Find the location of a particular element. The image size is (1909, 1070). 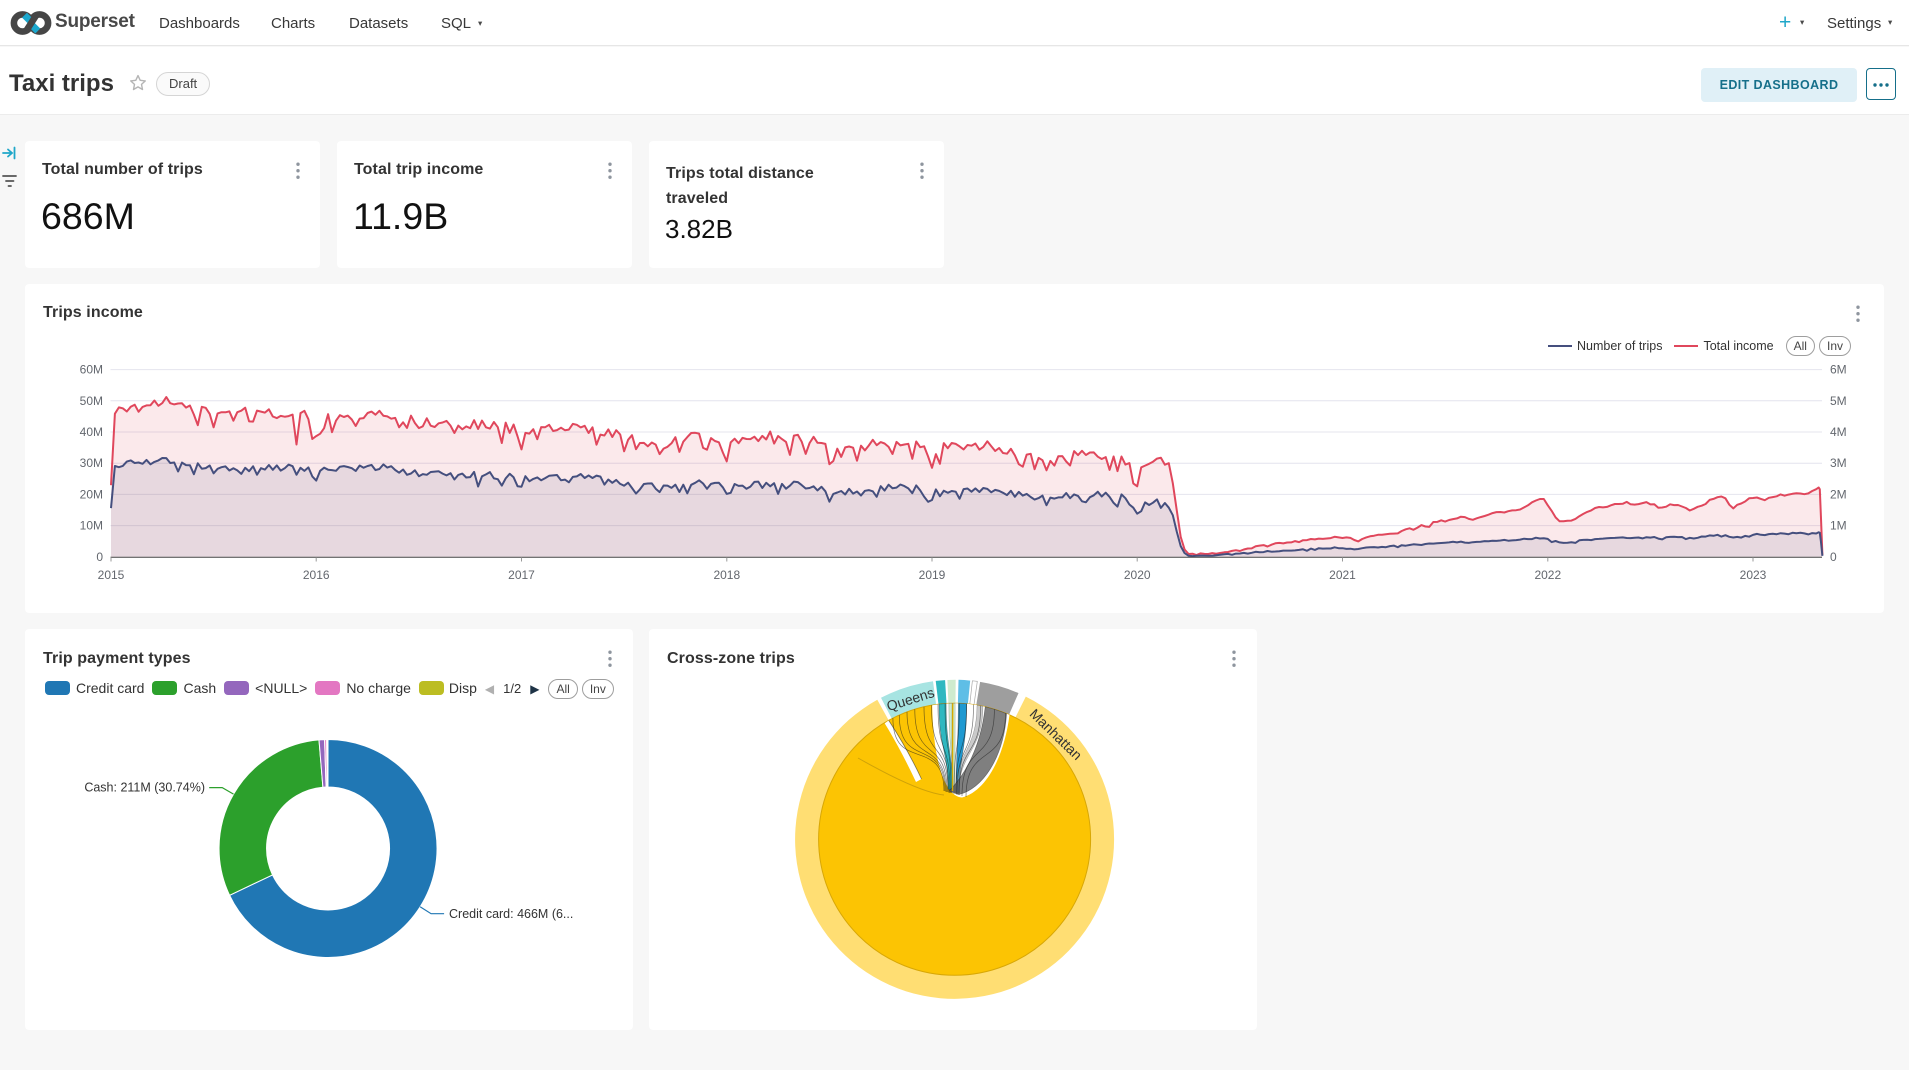

svg-text: 2017 is located at coordinates (521, 575).